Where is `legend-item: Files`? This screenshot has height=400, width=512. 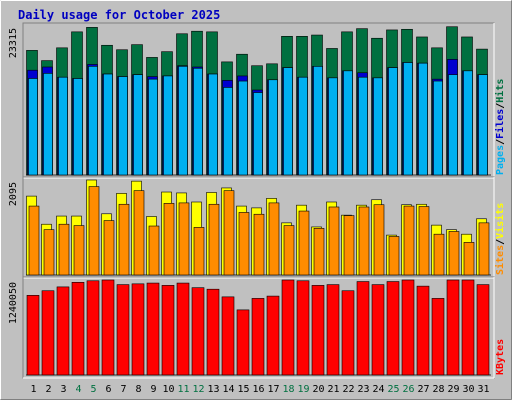 legend-item: Files is located at coordinates (500, 124).